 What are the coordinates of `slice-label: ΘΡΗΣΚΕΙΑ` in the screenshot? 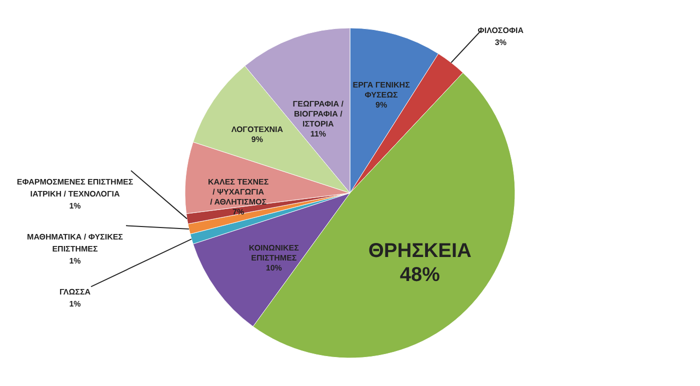 It's located at (420, 251).